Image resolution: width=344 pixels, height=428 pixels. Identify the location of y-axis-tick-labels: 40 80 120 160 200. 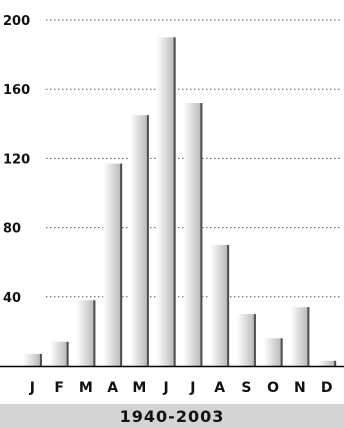
(16, 160).